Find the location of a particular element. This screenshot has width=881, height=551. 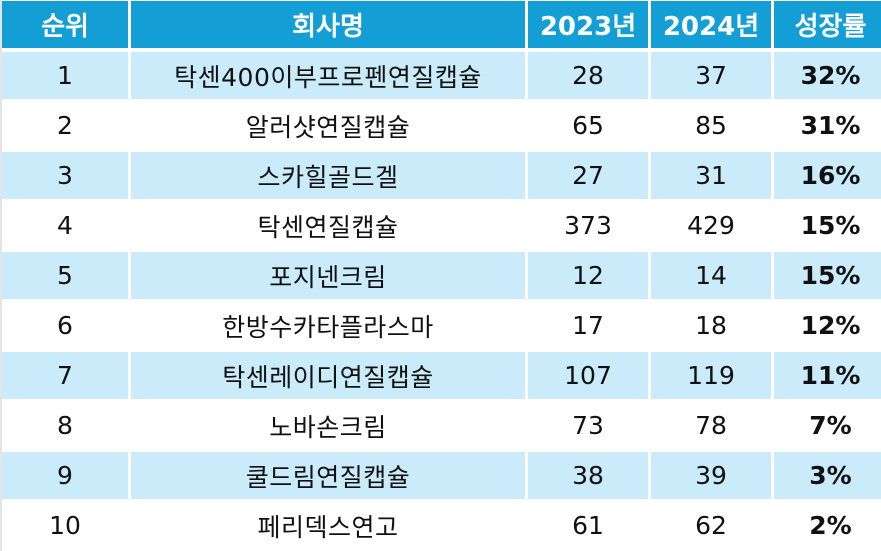

growth-cell: 3% is located at coordinates (827, 475).